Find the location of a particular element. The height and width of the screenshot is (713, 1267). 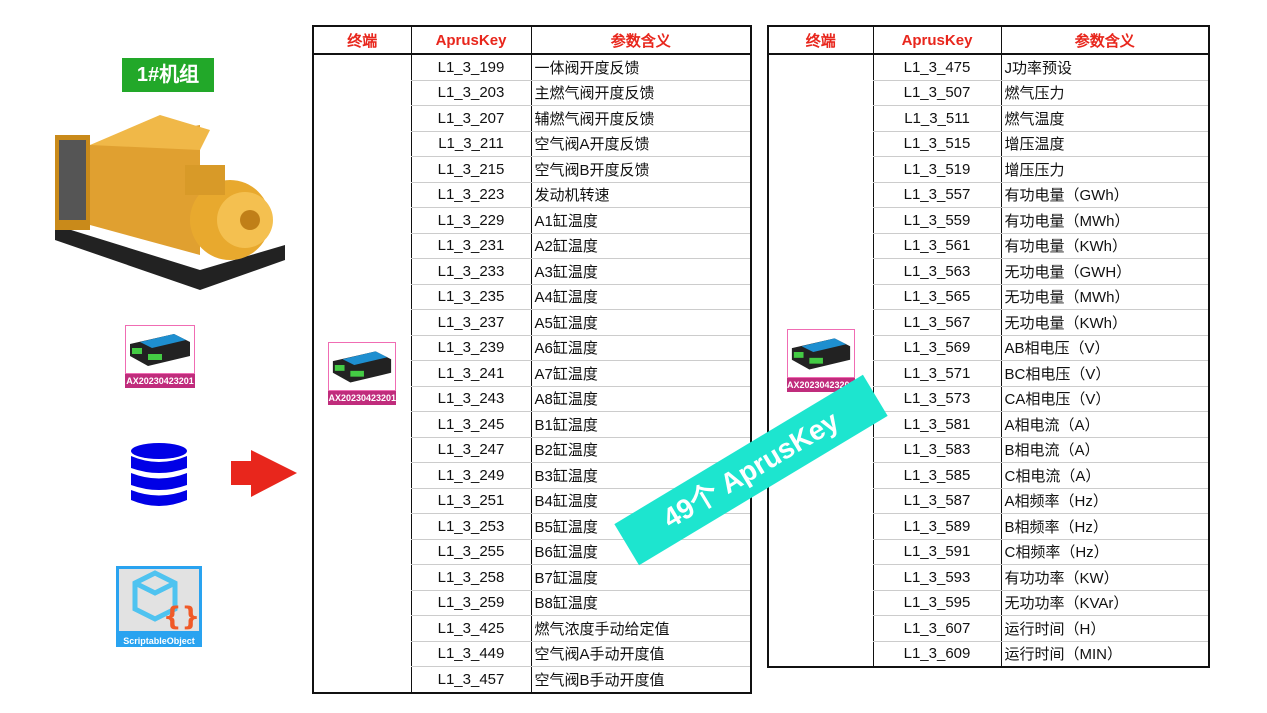

table-row: L1_3_215 空气阀B开度反馈 is located at coordinates (532, 169).